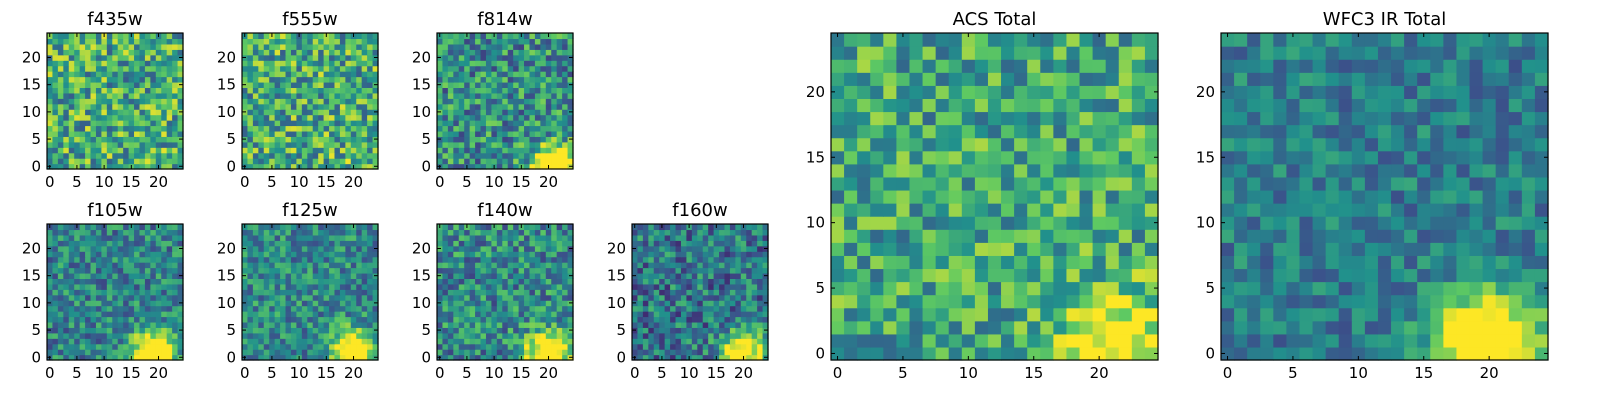  Describe the element at coordinates (309, 210) in the screenshot. I see `panel-title: f125w` at that location.